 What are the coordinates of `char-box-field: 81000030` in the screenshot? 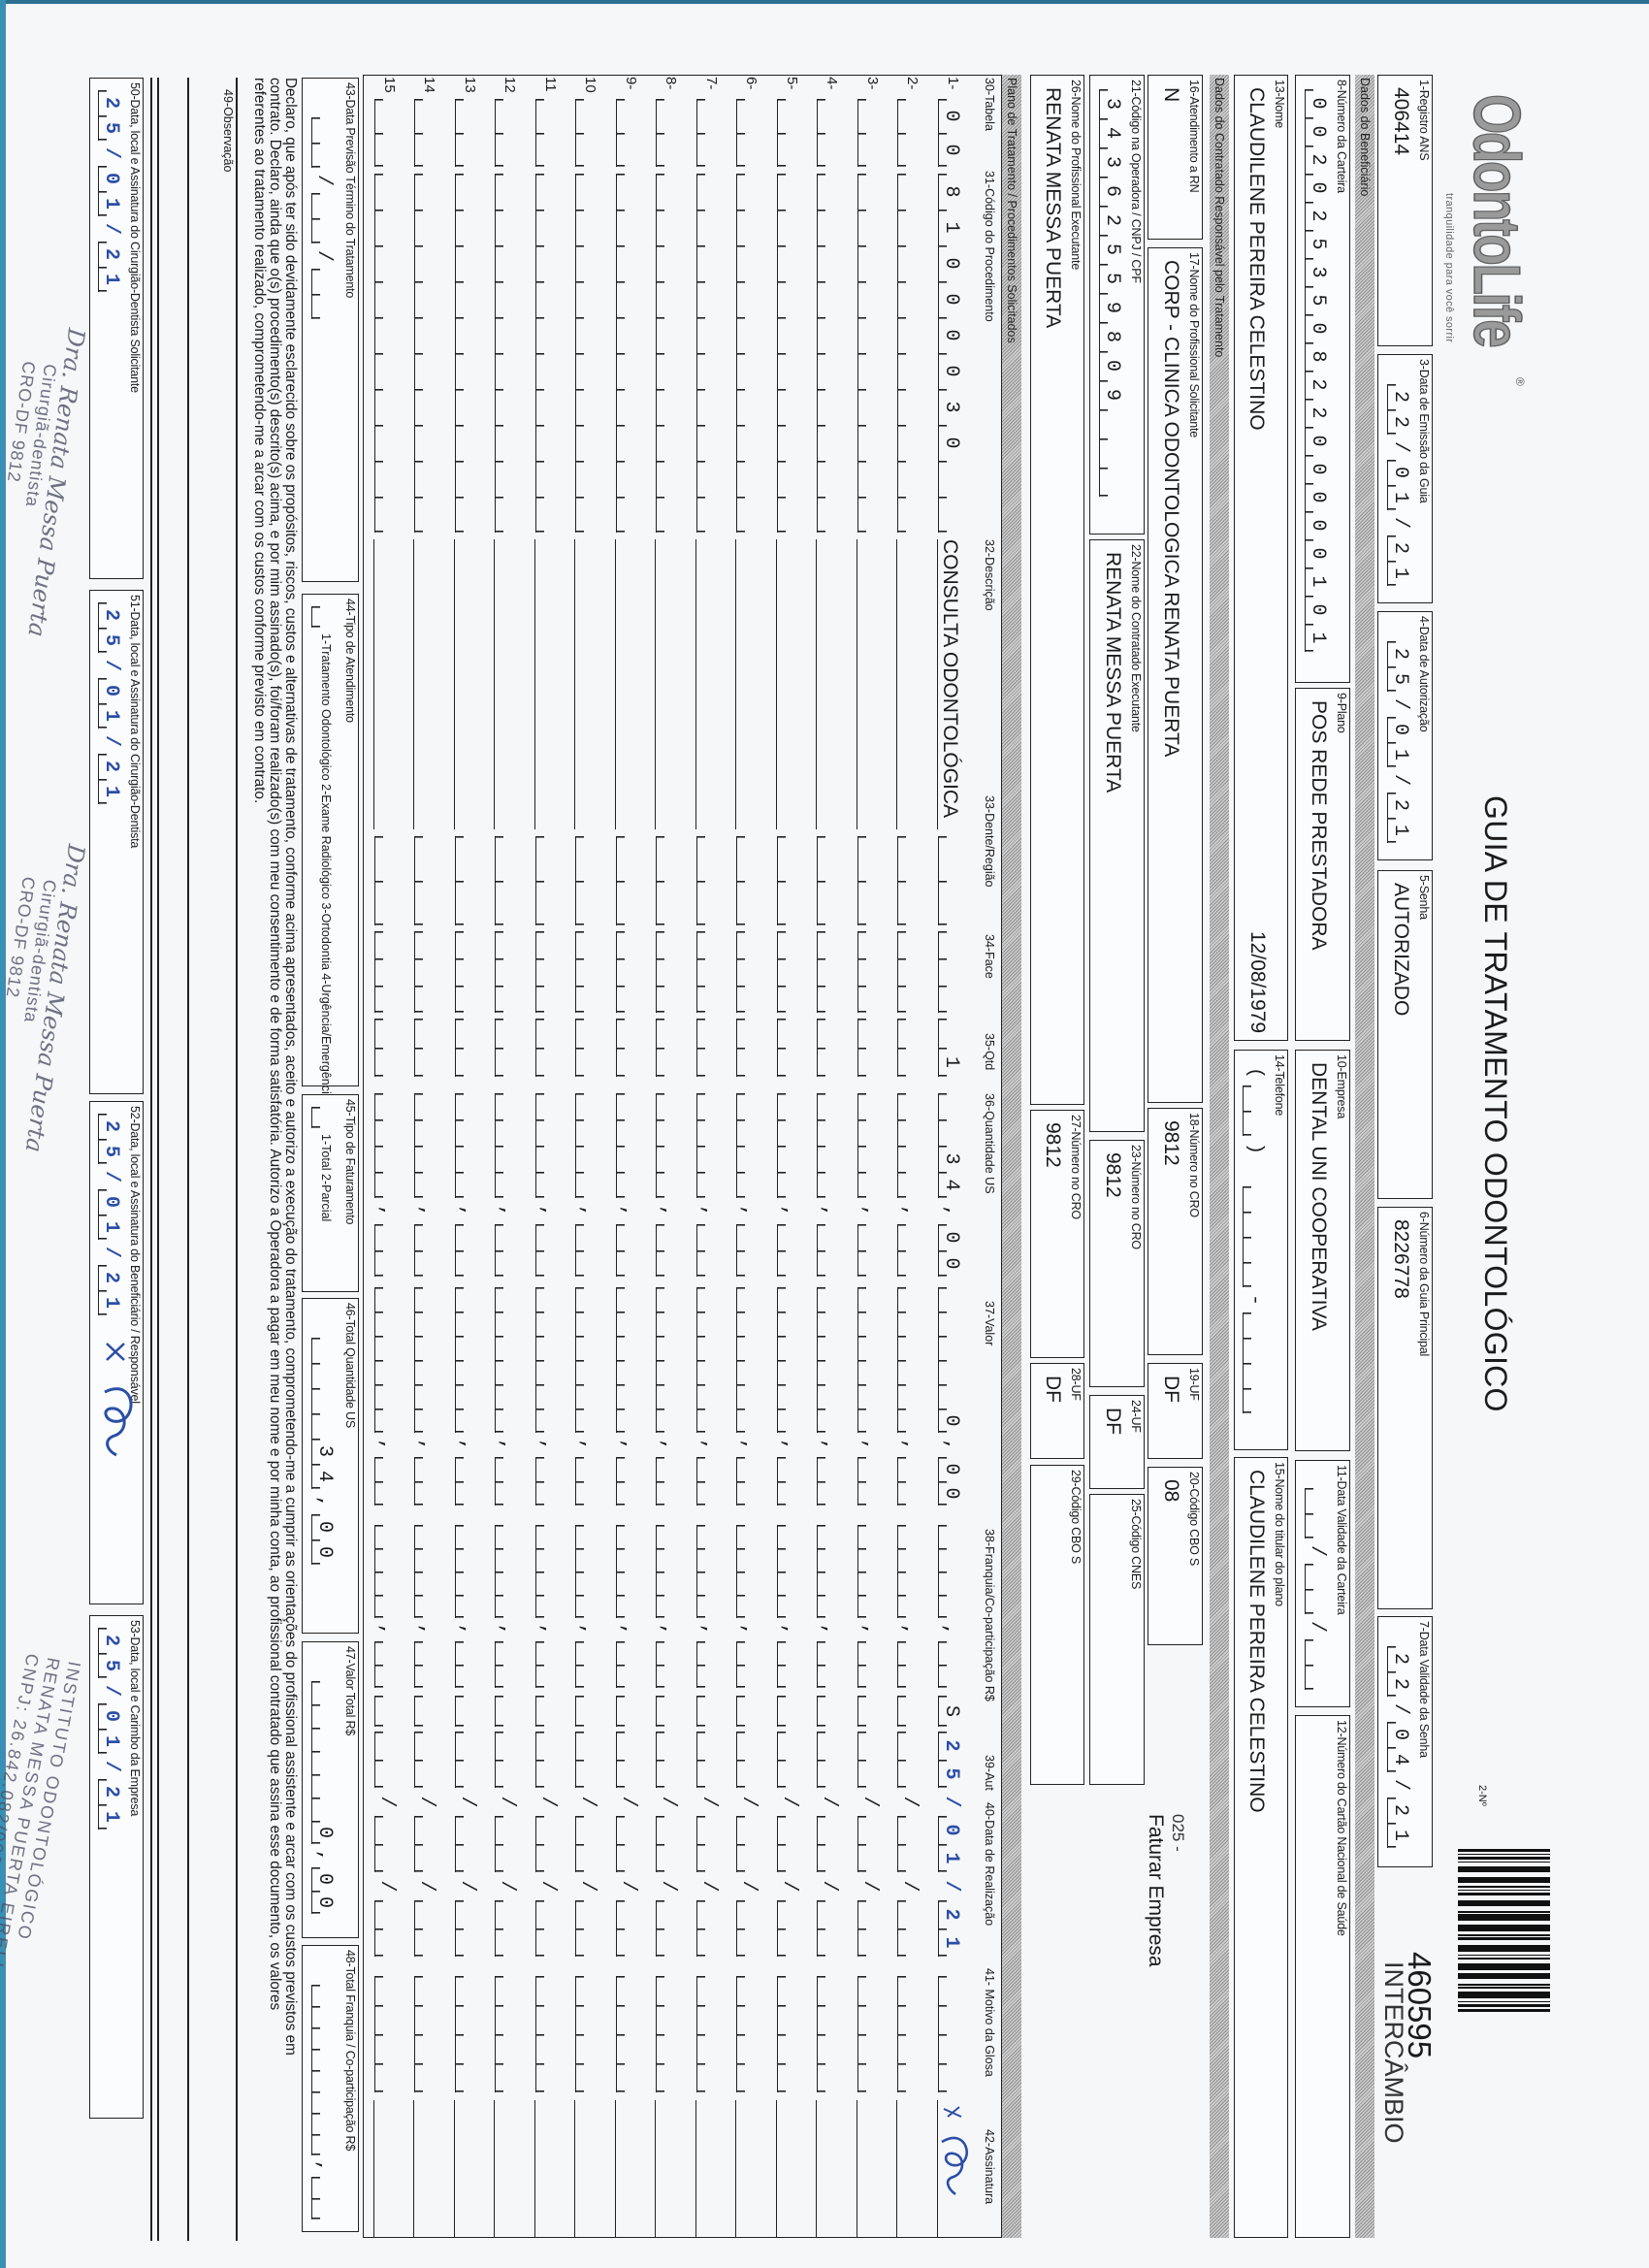 It's located at (950, 353).